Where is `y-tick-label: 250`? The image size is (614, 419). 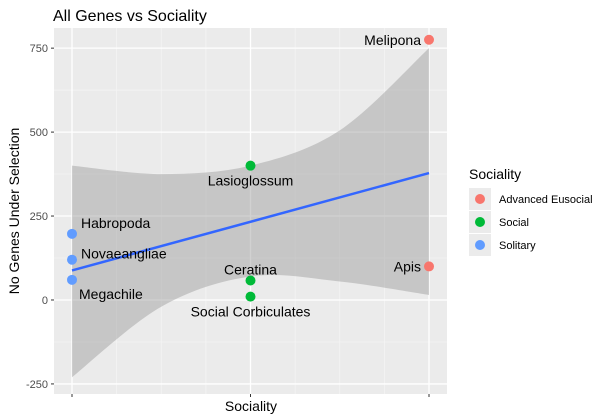
y-tick-label: 250 is located at coordinates (39, 217).